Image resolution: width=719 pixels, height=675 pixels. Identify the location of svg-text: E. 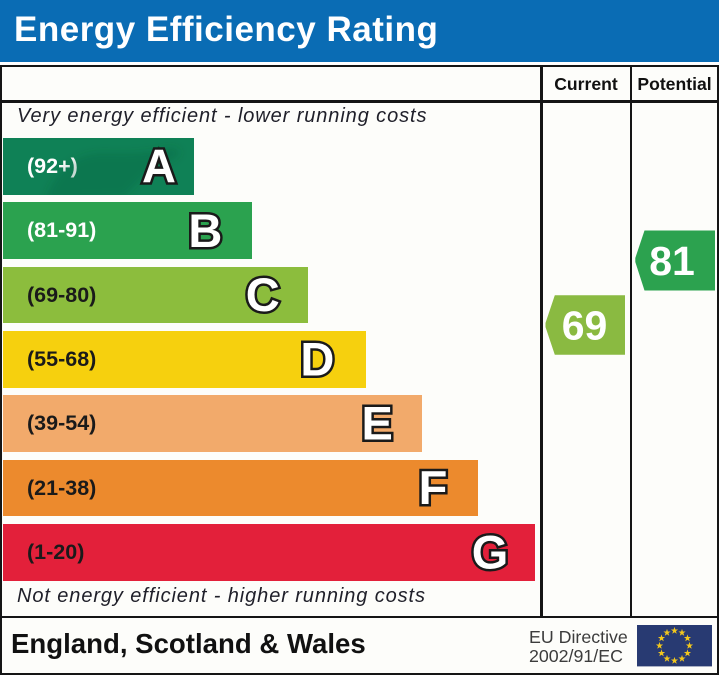
(377, 423).